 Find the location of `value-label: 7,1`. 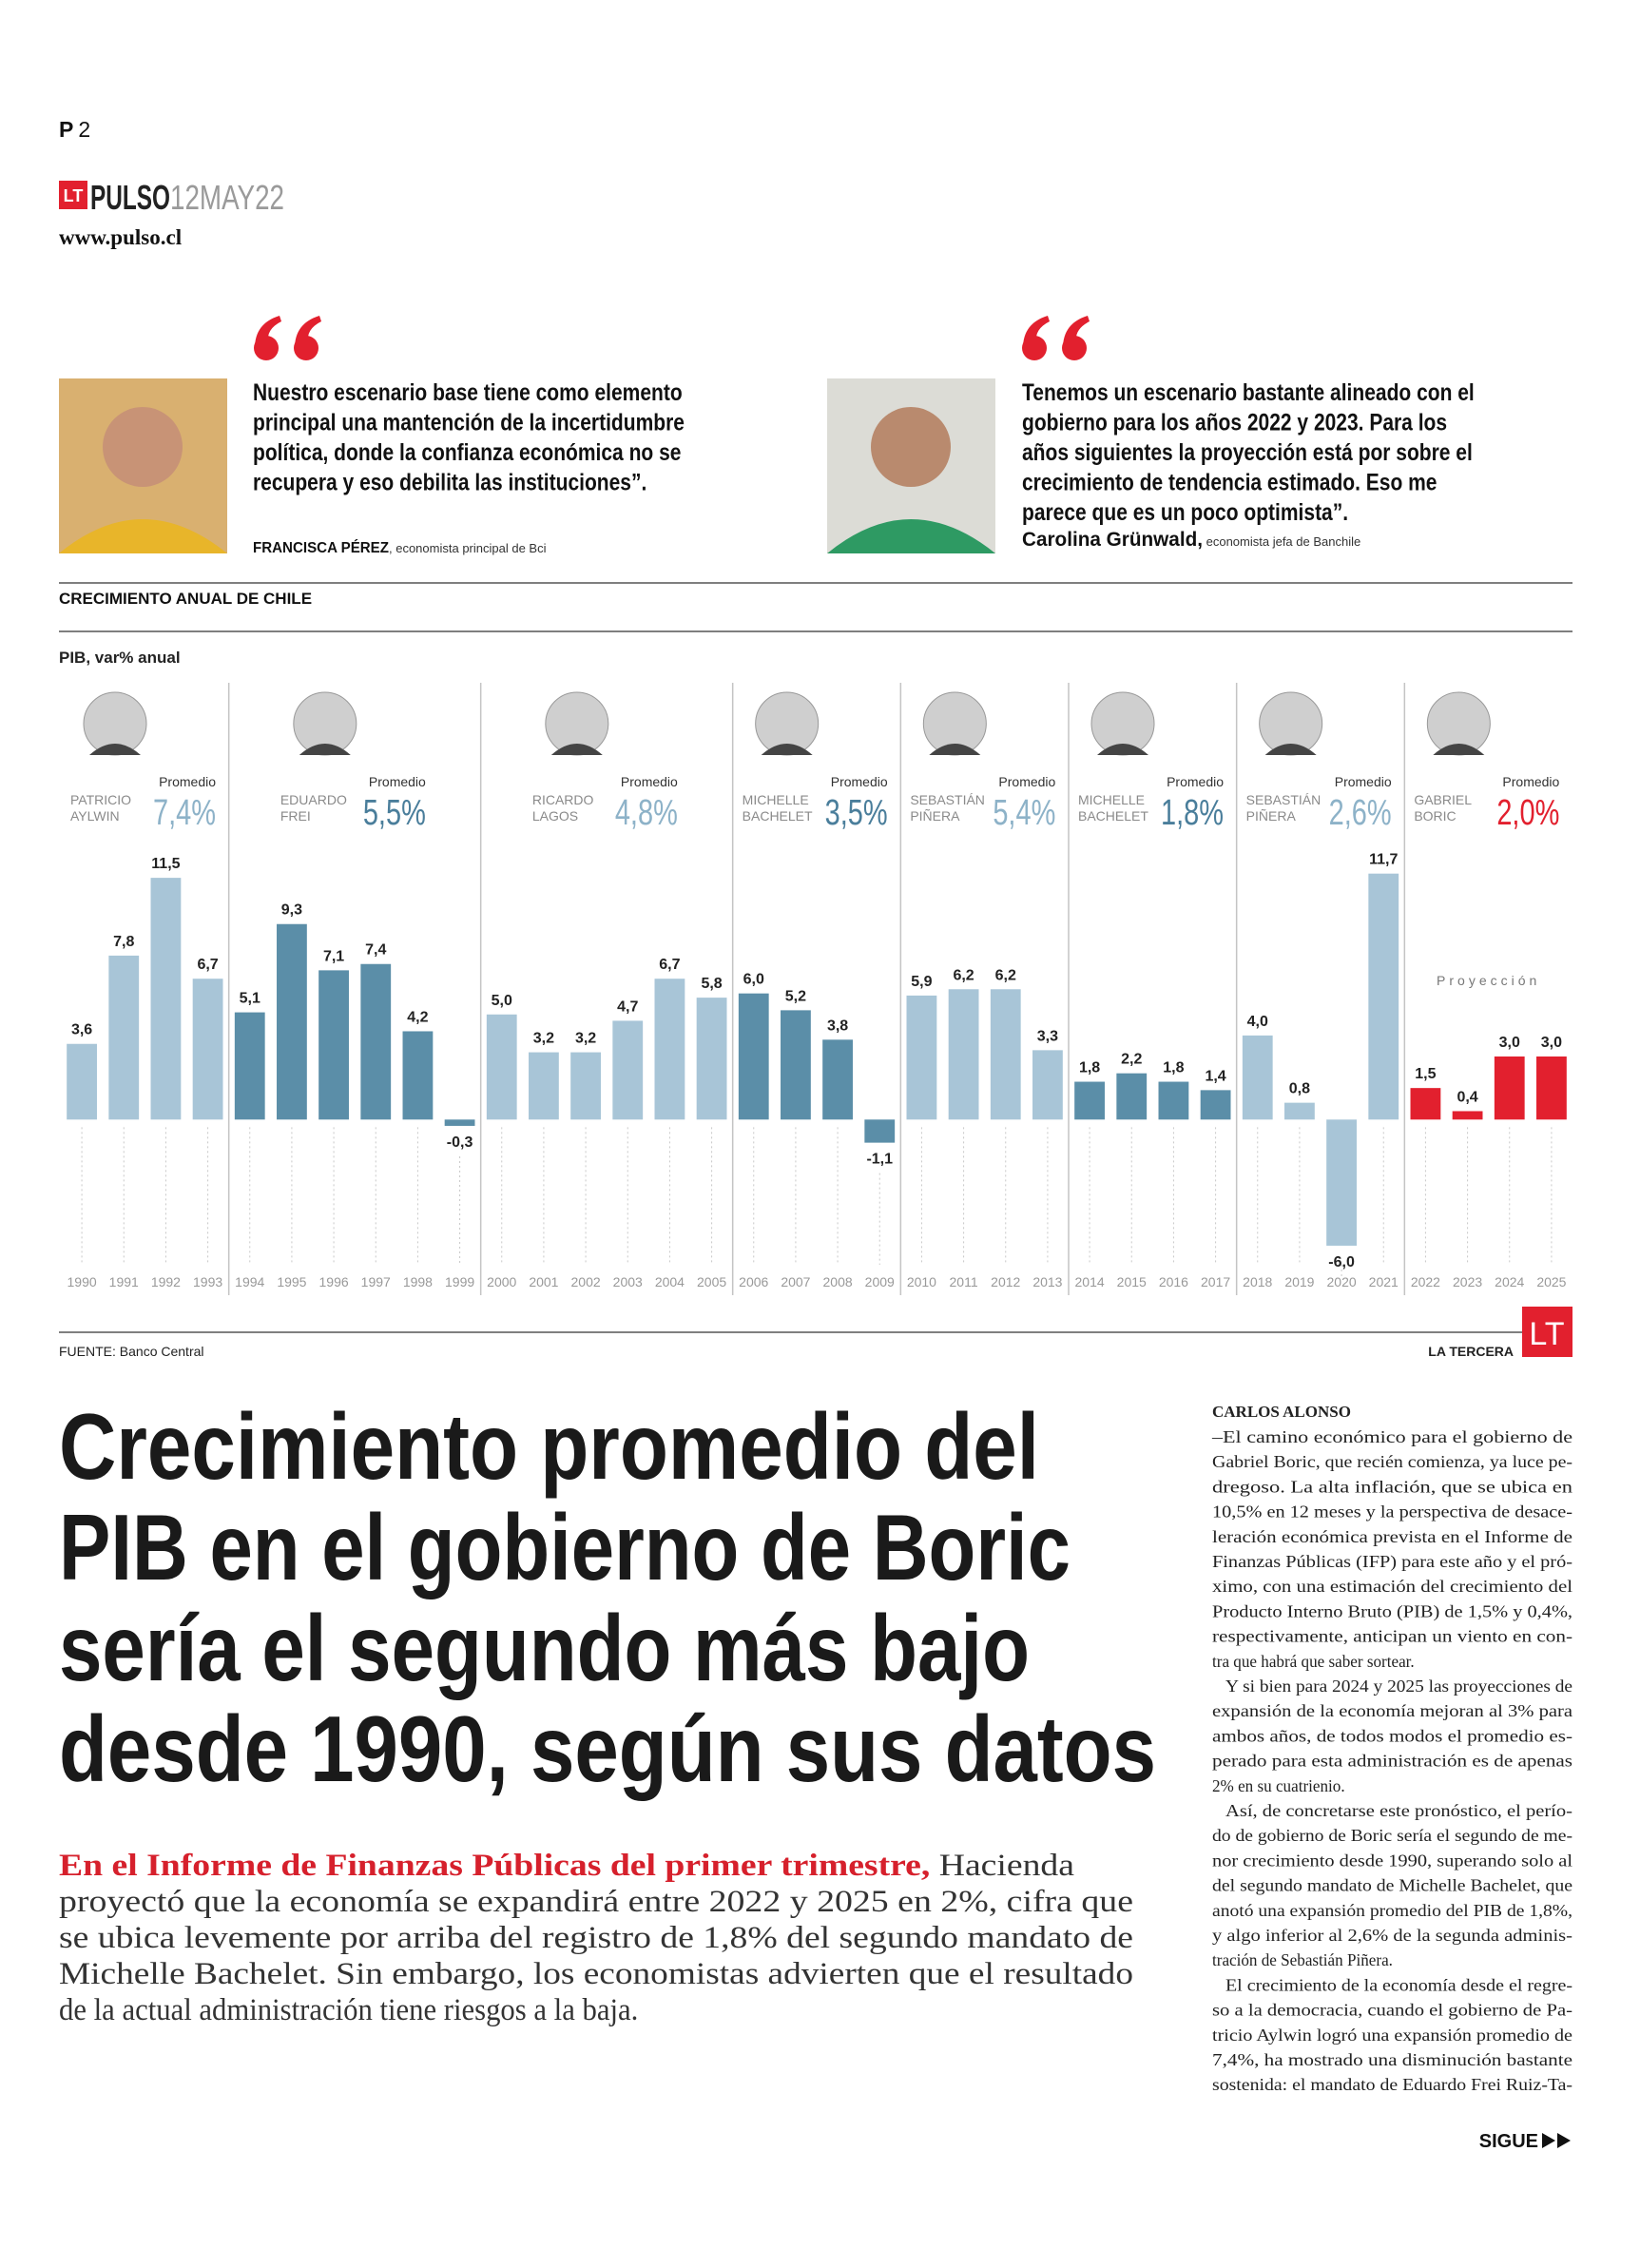

value-label: 7,1 is located at coordinates (333, 956).